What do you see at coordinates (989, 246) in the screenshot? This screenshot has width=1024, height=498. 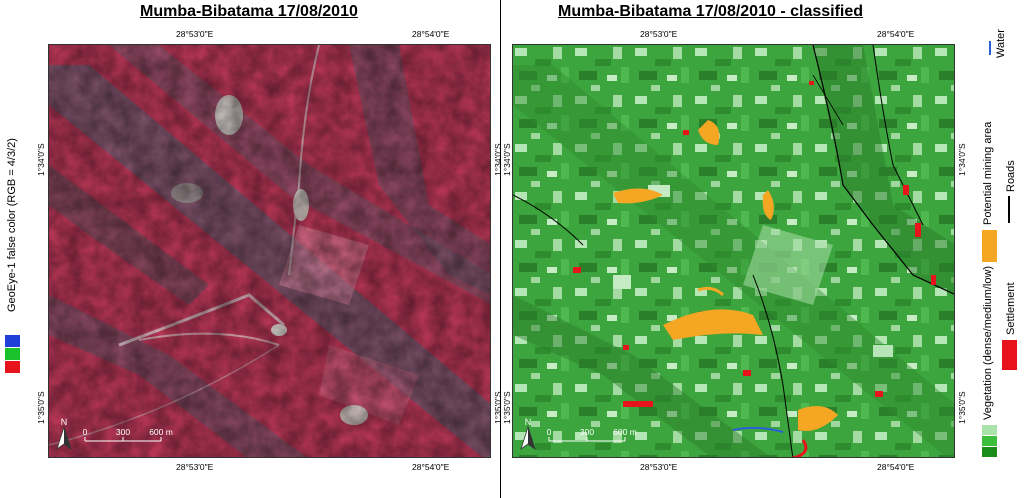 I see `mining-legend-swatch` at bounding box center [989, 246].